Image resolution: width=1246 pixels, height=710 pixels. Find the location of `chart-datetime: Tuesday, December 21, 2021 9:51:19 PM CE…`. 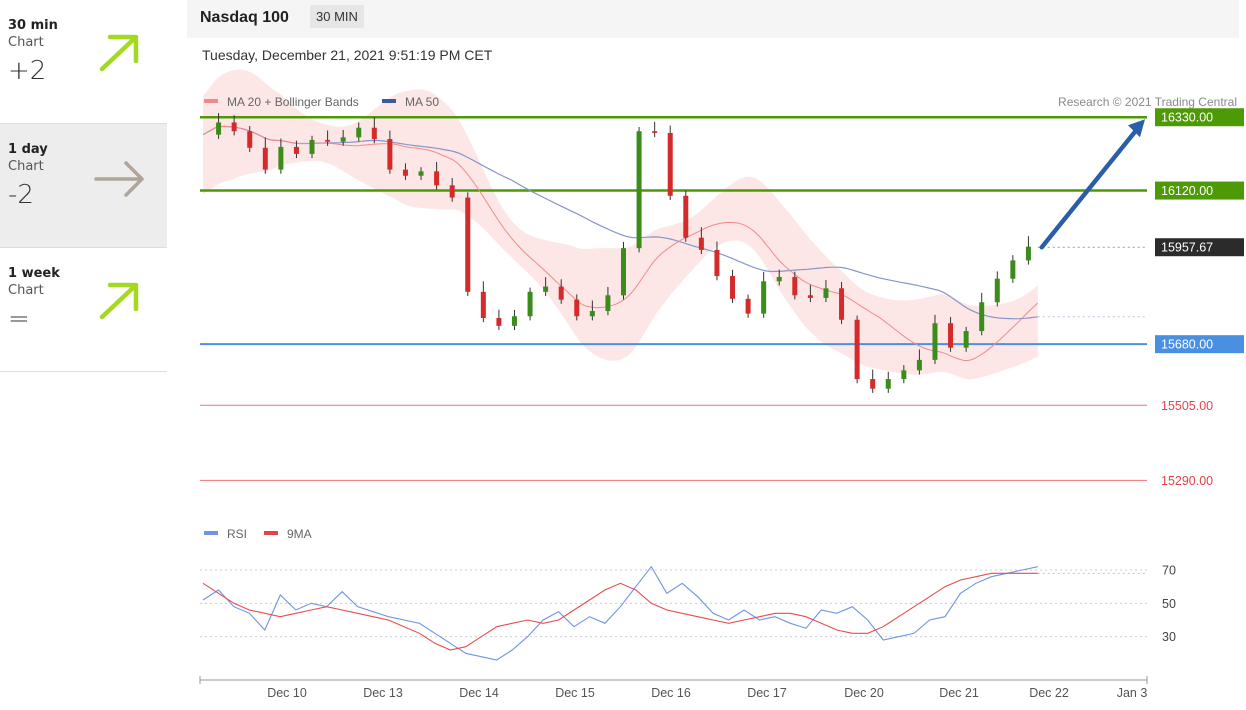

chart-datetime: Tuesday, December 21, 2021 9:51:19 PM CE… is located at coordinates (347, 55).